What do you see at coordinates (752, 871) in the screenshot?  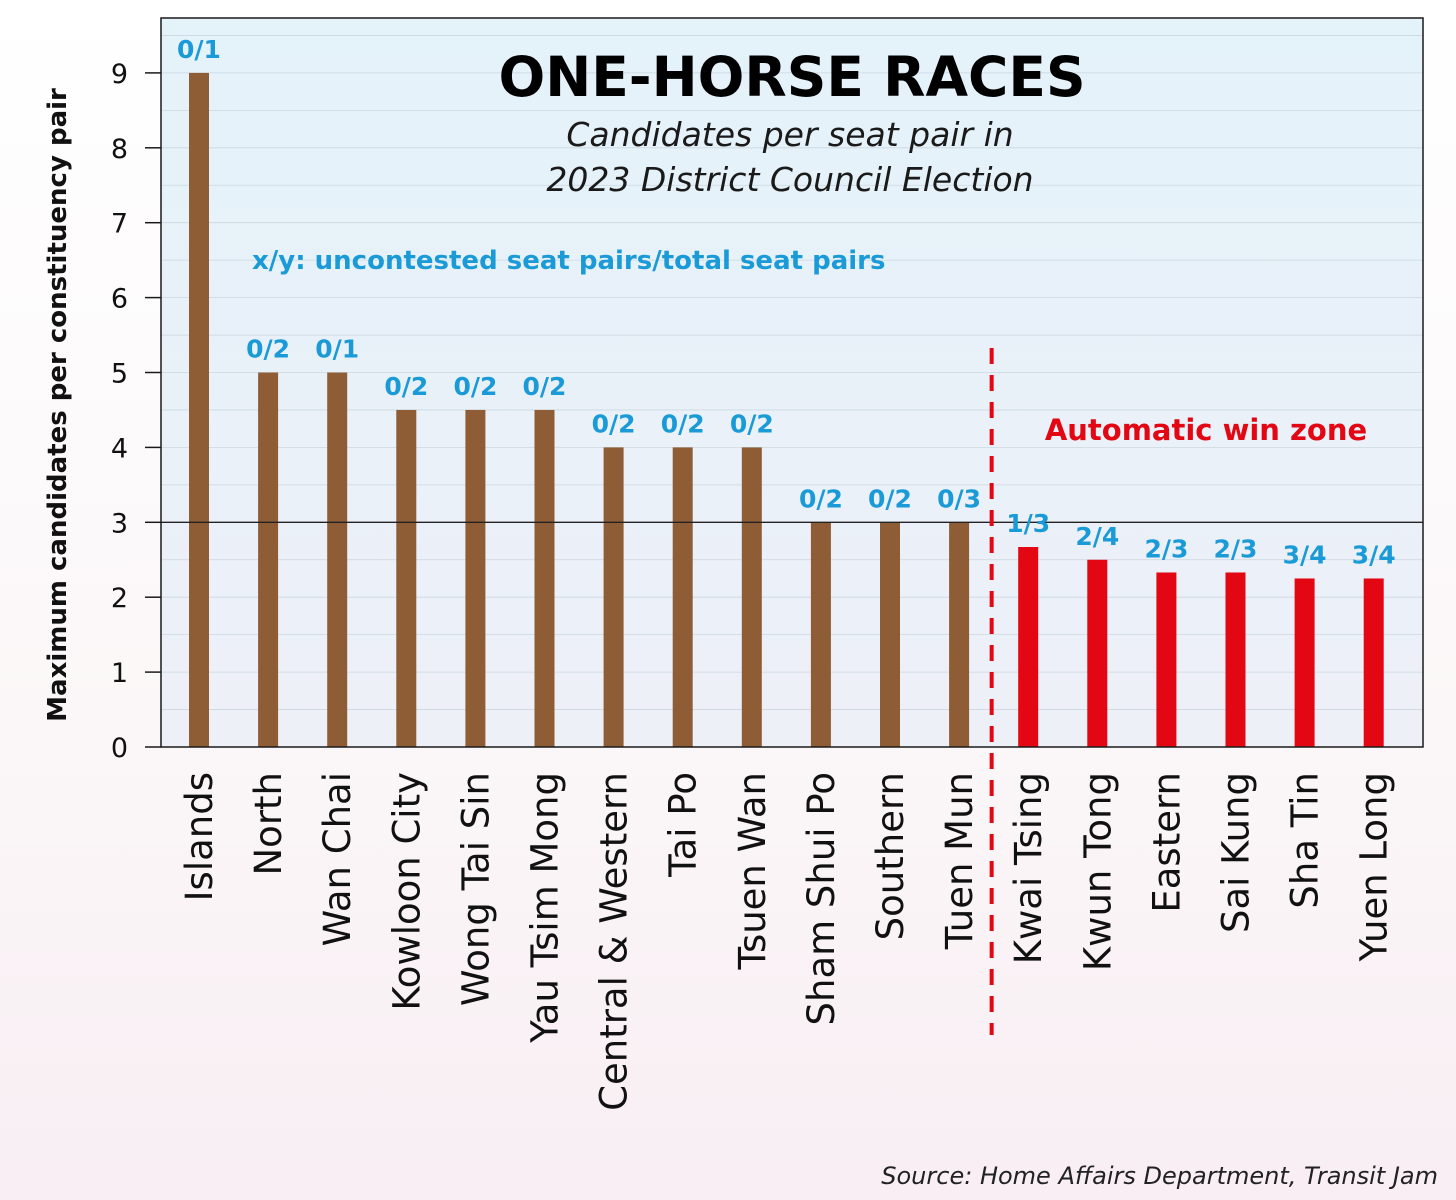 I see `x-tick-label: Tsuen Wan` at bounding box center [752, 871].